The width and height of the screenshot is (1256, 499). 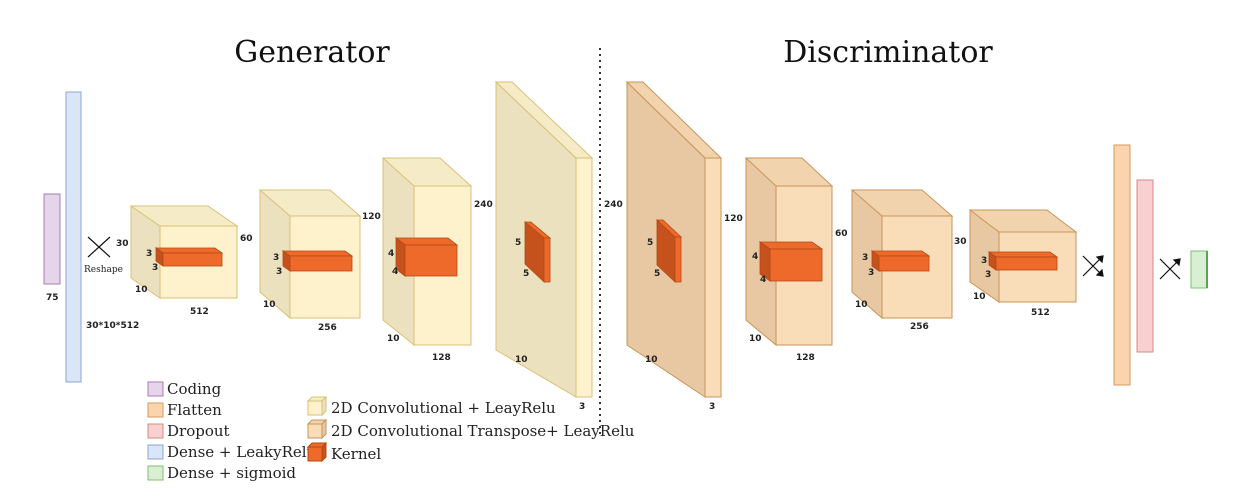 I want to click on g1-kernel-dim-1: 3, so click(x=149, y=254).